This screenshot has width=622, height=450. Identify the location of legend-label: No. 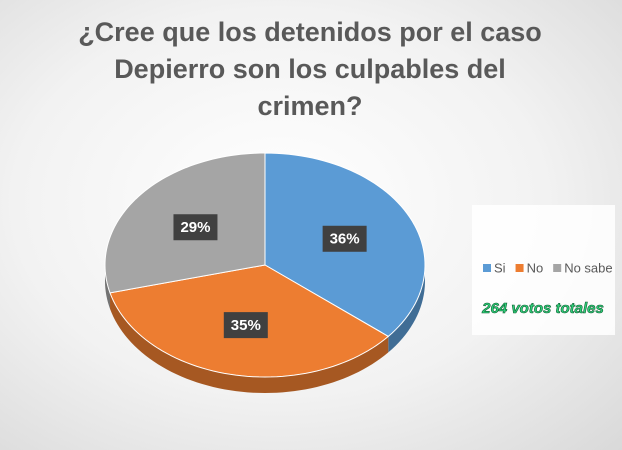
(535, 267).